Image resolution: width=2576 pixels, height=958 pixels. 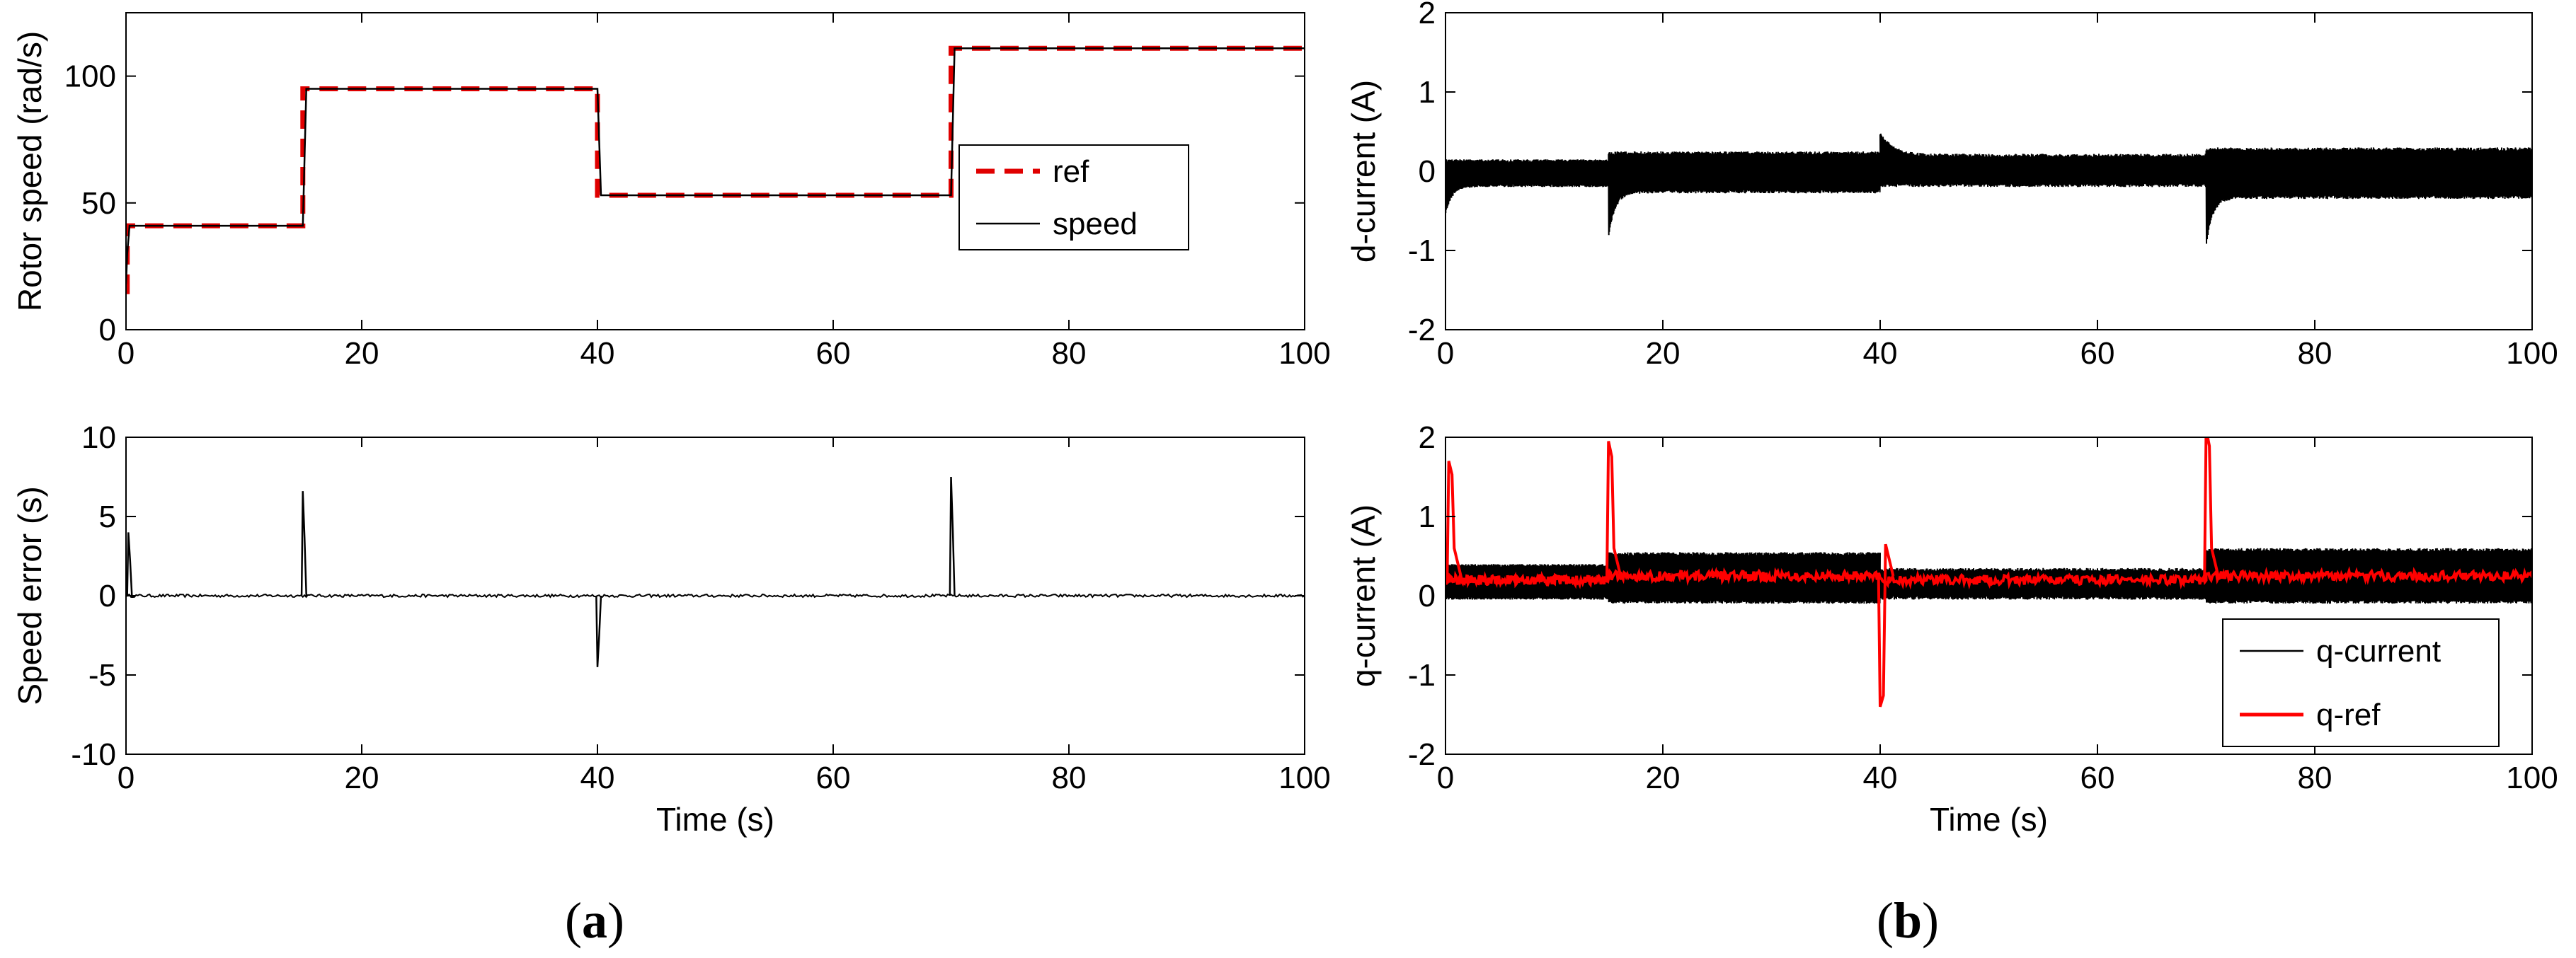 What do you see at coordinates (90, 76) in the screenshot?
I see `y-tick-label: 100` at bounding box center [90, 76].